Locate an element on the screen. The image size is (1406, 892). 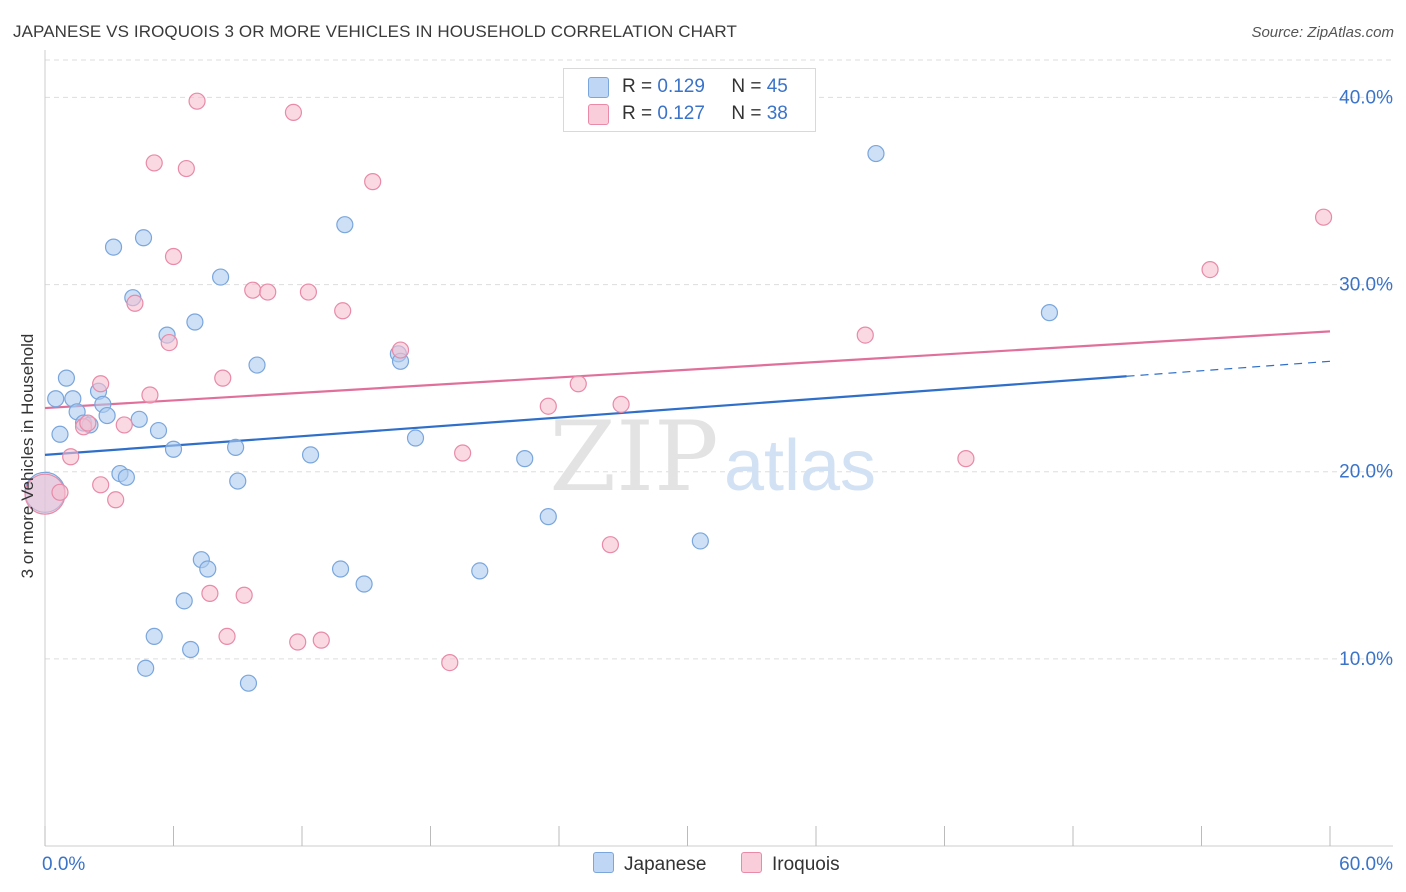
legend-item-japanese: Japanese is located at coordinates (649, 864).